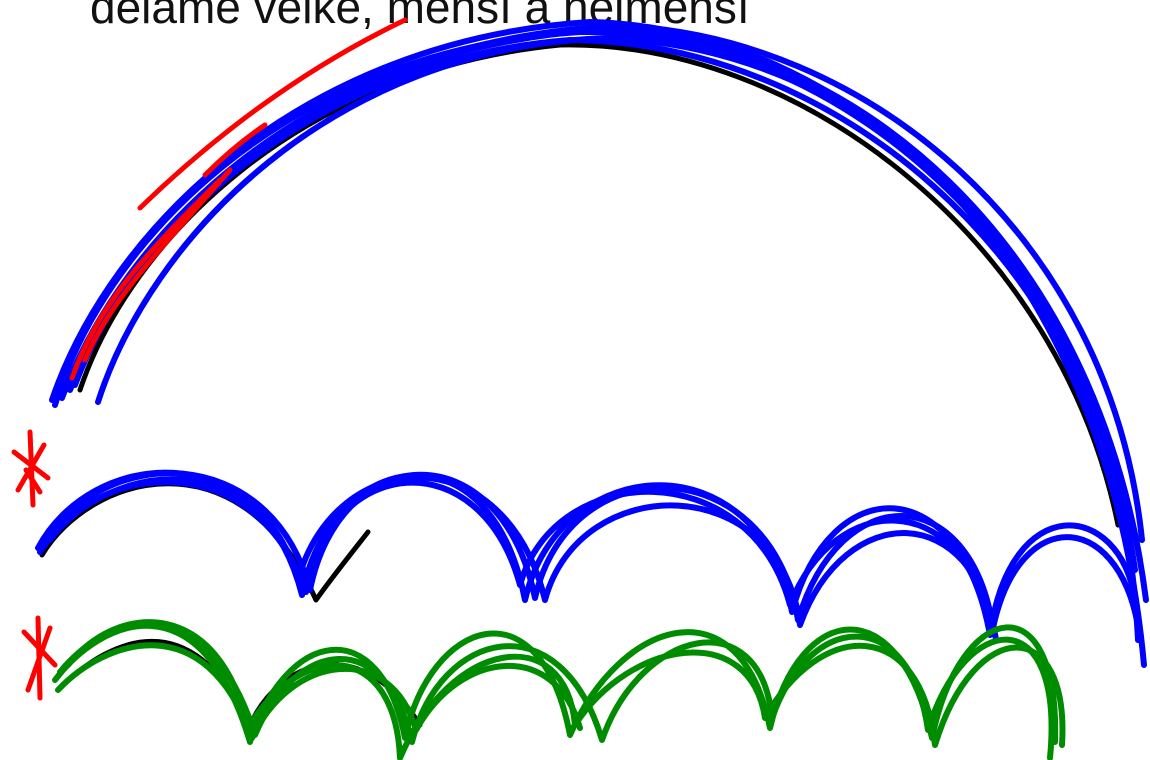 Image resolution: width=1150 pixels, height=760 pixels. Describe the element at coordinates (39, 658) in the screenshot. I see `start-marker-lower` at that location.